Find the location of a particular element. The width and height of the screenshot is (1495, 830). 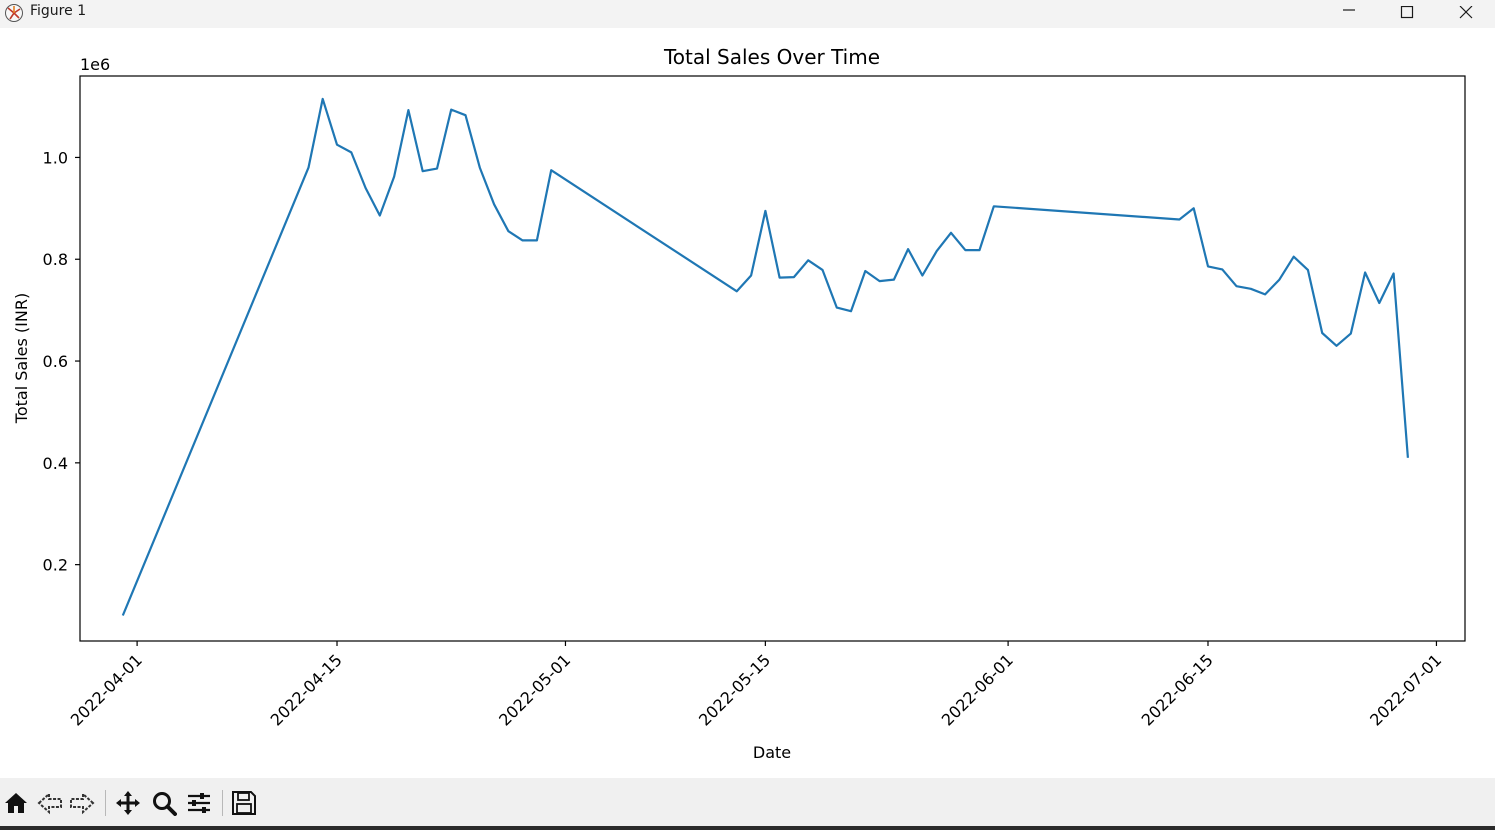

maximize-button is located at coordinates (1407, 14).